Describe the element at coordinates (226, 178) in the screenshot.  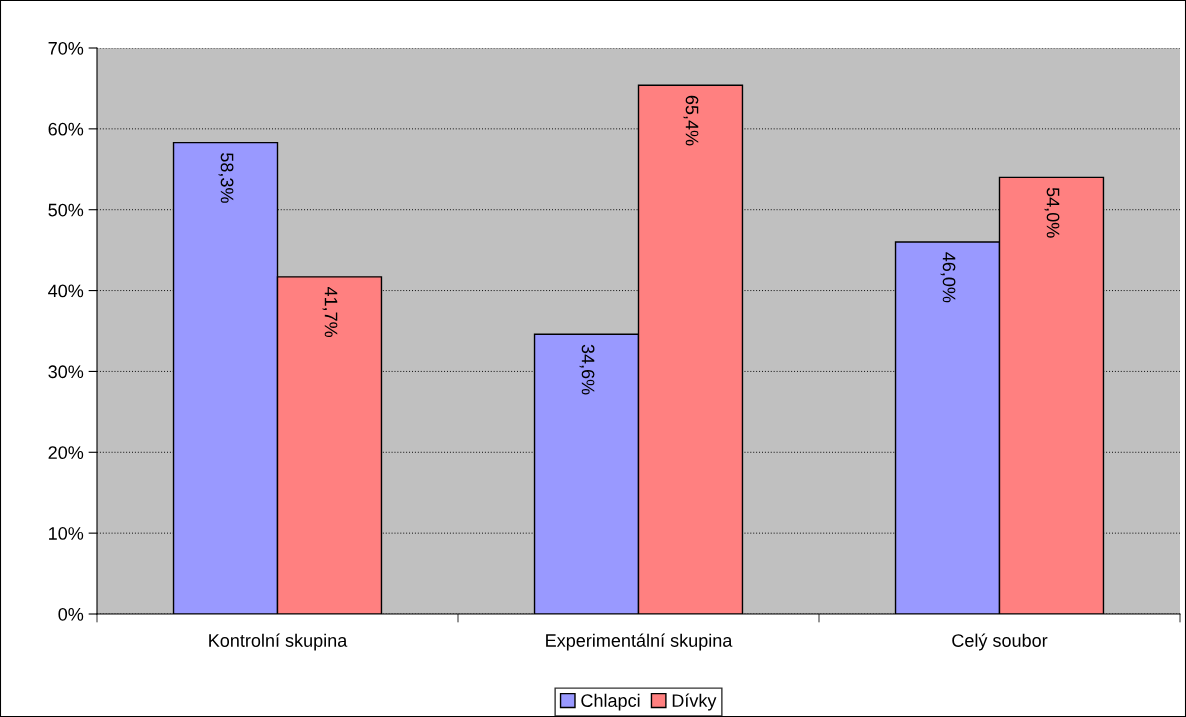
I see `data-label: 58,3%` at that location.